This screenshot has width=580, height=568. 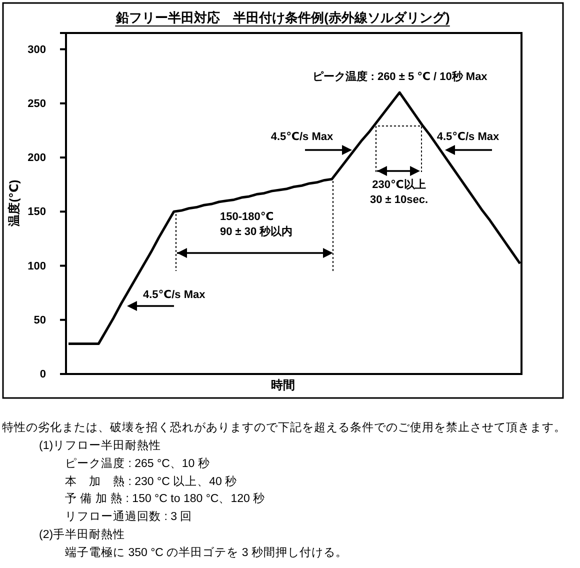 I want to click on annotation: 150-180℃, so click(x=247, y=217).